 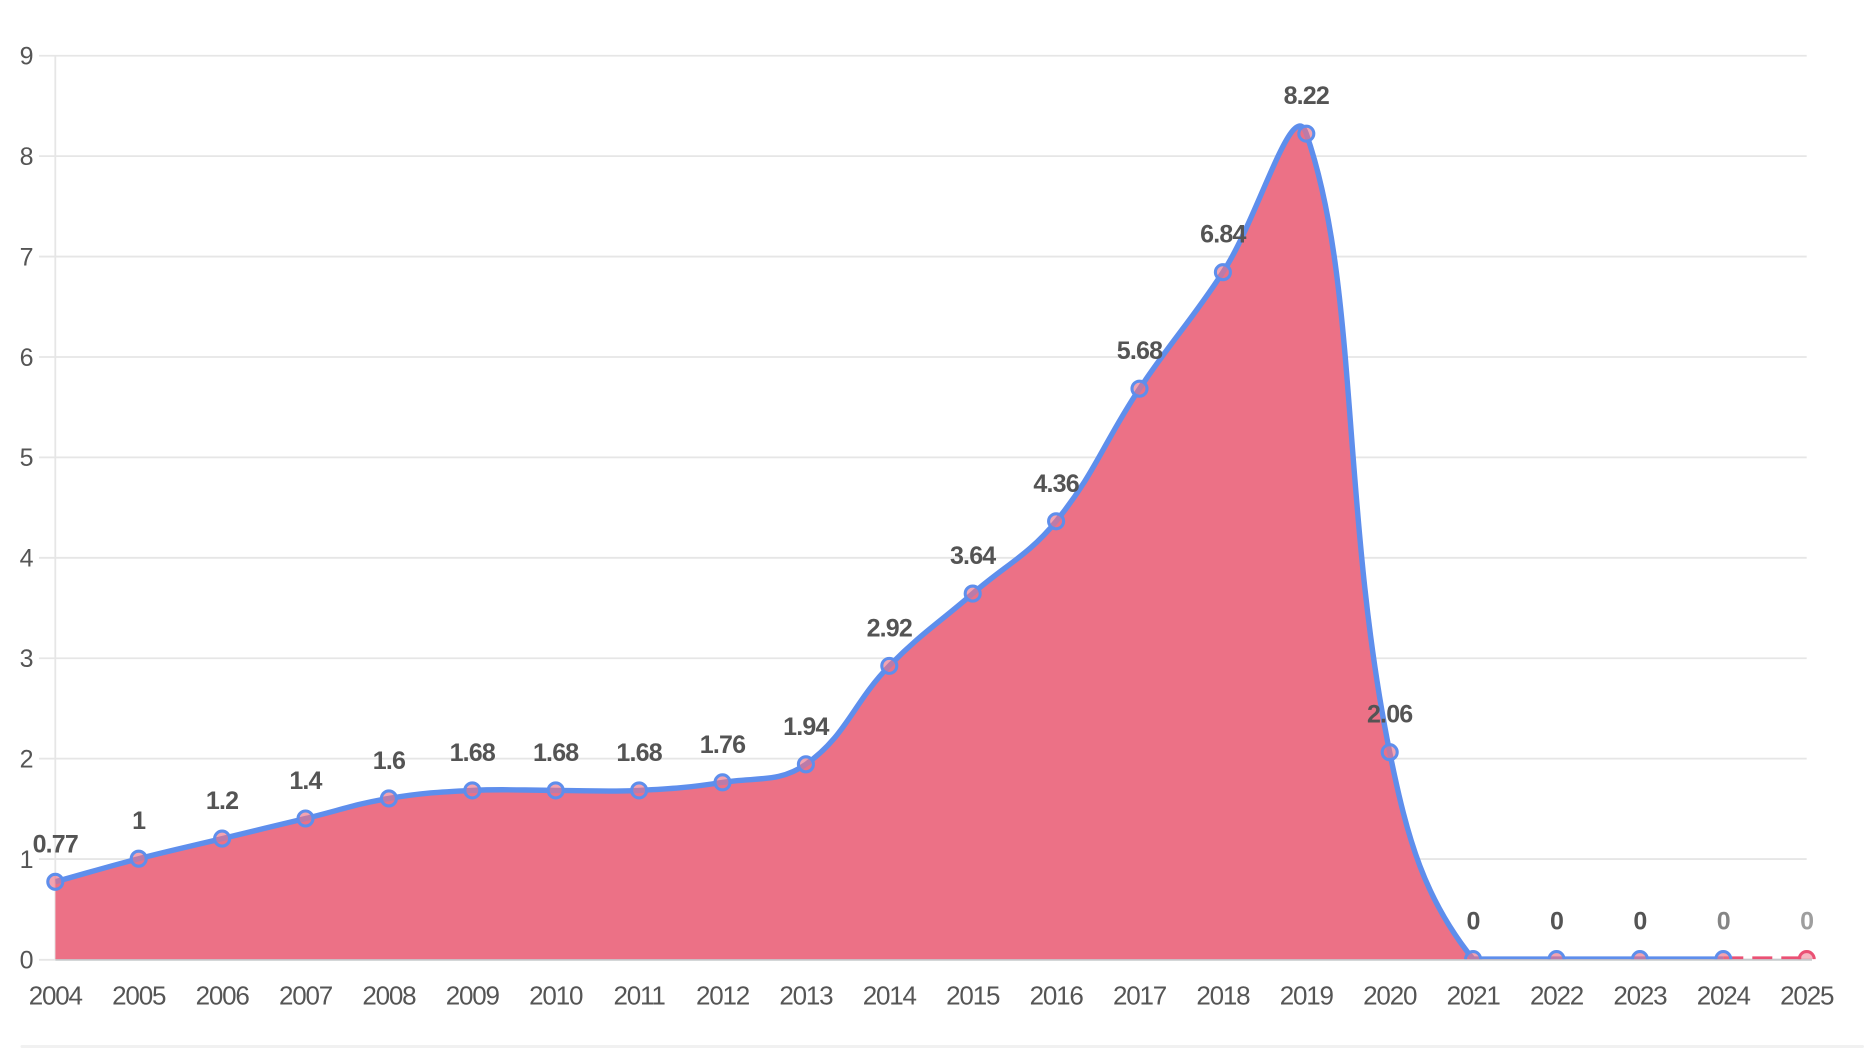 I want to click on svg-text: 2020, so click(x=1390, y=996).